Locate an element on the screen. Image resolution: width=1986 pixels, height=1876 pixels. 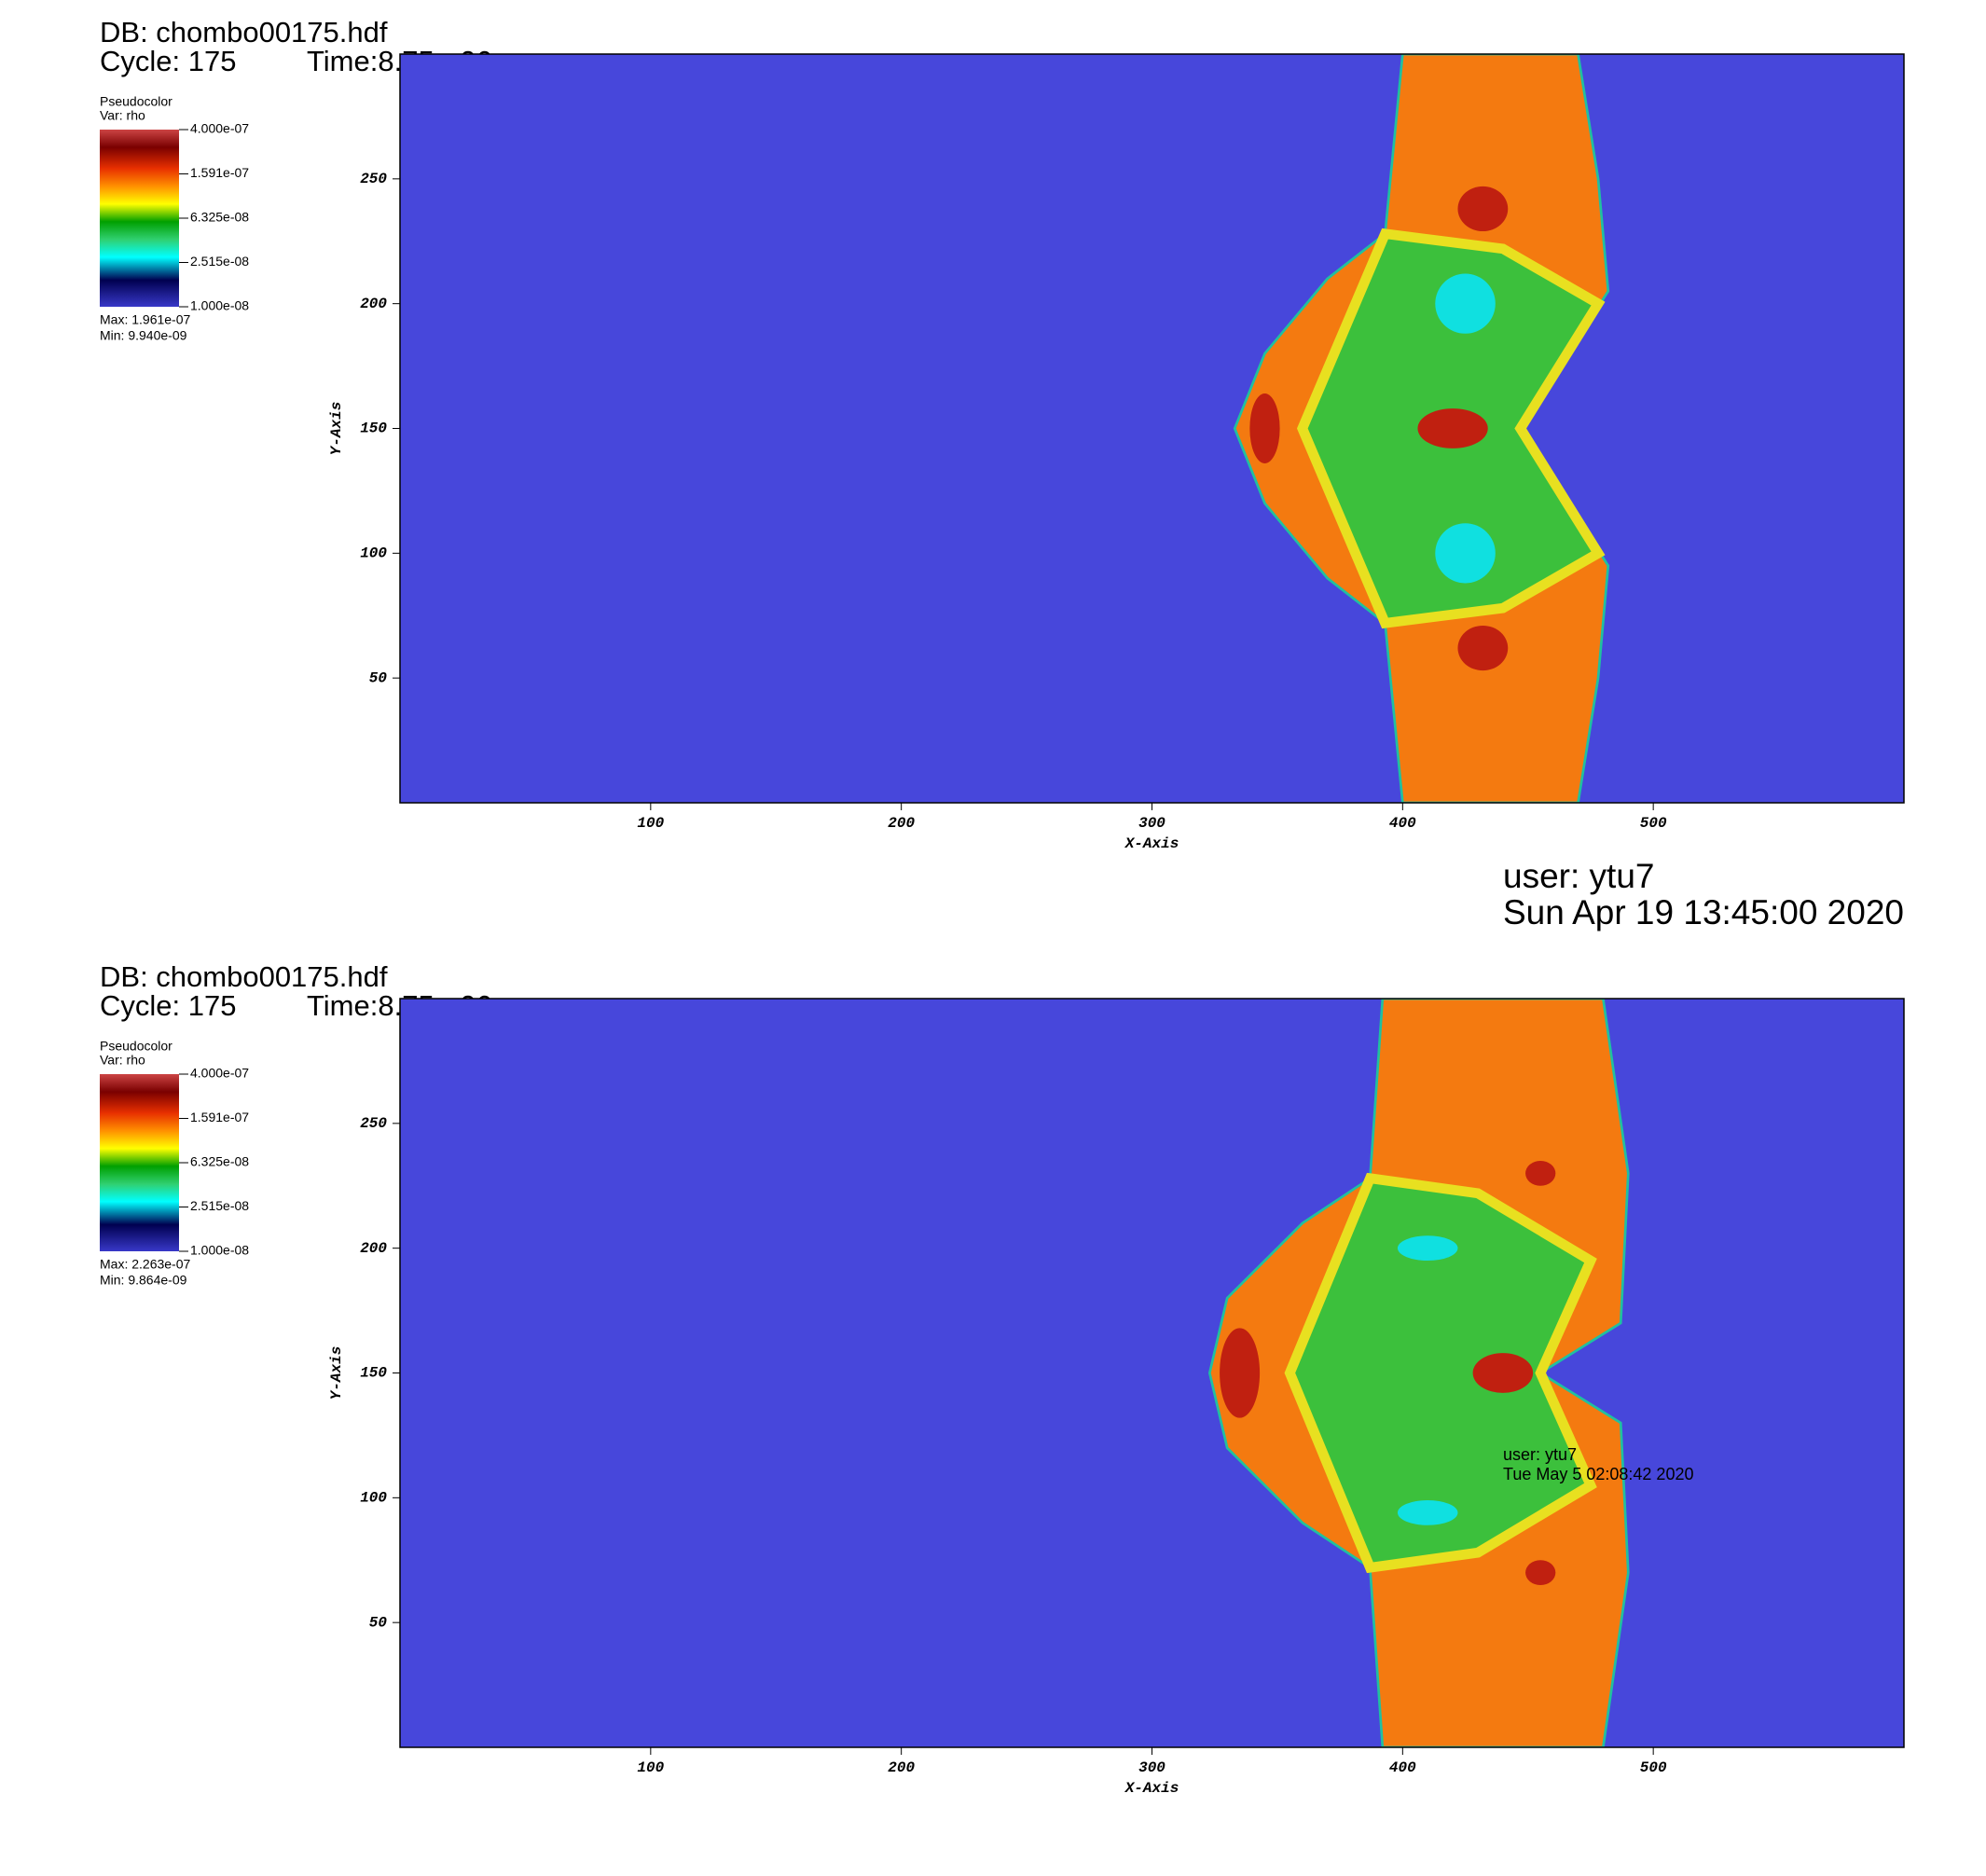
date-label: Tue May 5 02:08:42 2020 is located at coordinates (1598, 1474).